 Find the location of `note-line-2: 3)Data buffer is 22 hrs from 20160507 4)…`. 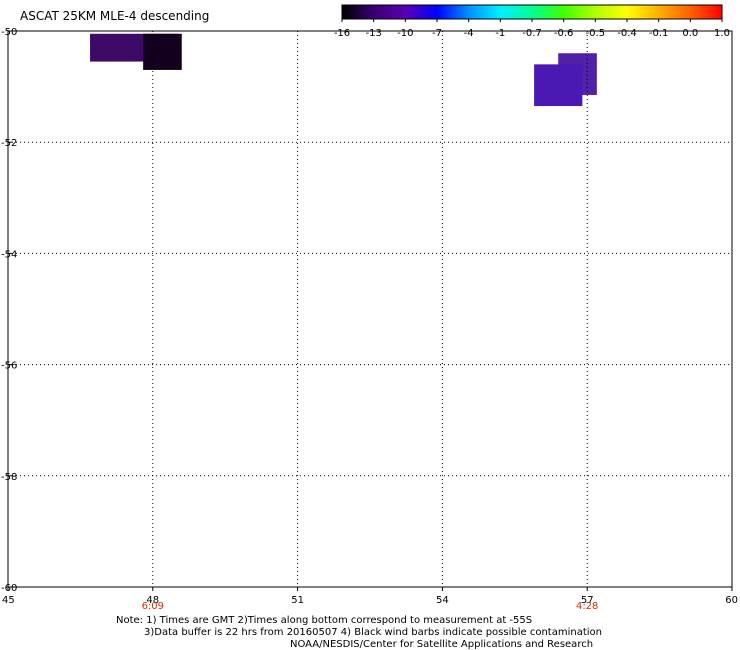

note-line-2: 3)Data buffer is 22 hrs from 20160507 4)… is located at coordinates (373, 632).